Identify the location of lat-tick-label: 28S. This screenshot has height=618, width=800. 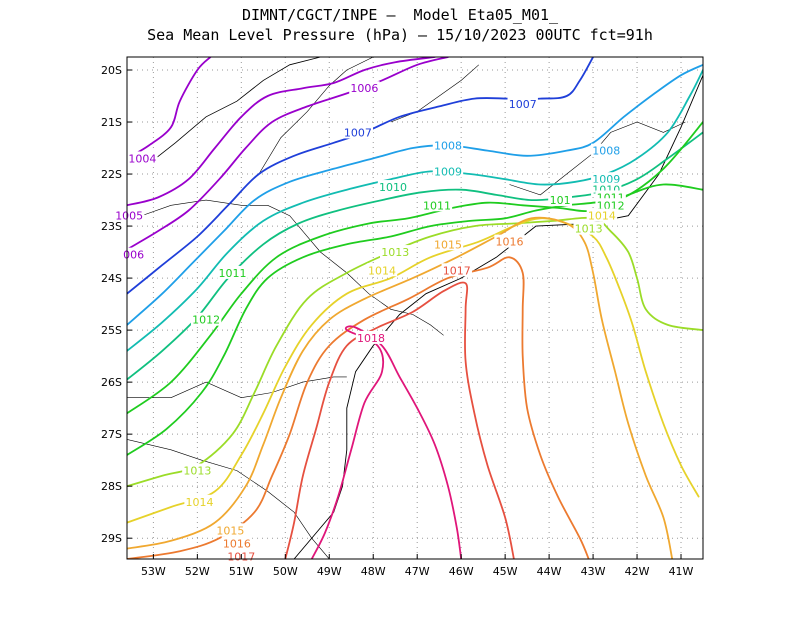
(111, 486).